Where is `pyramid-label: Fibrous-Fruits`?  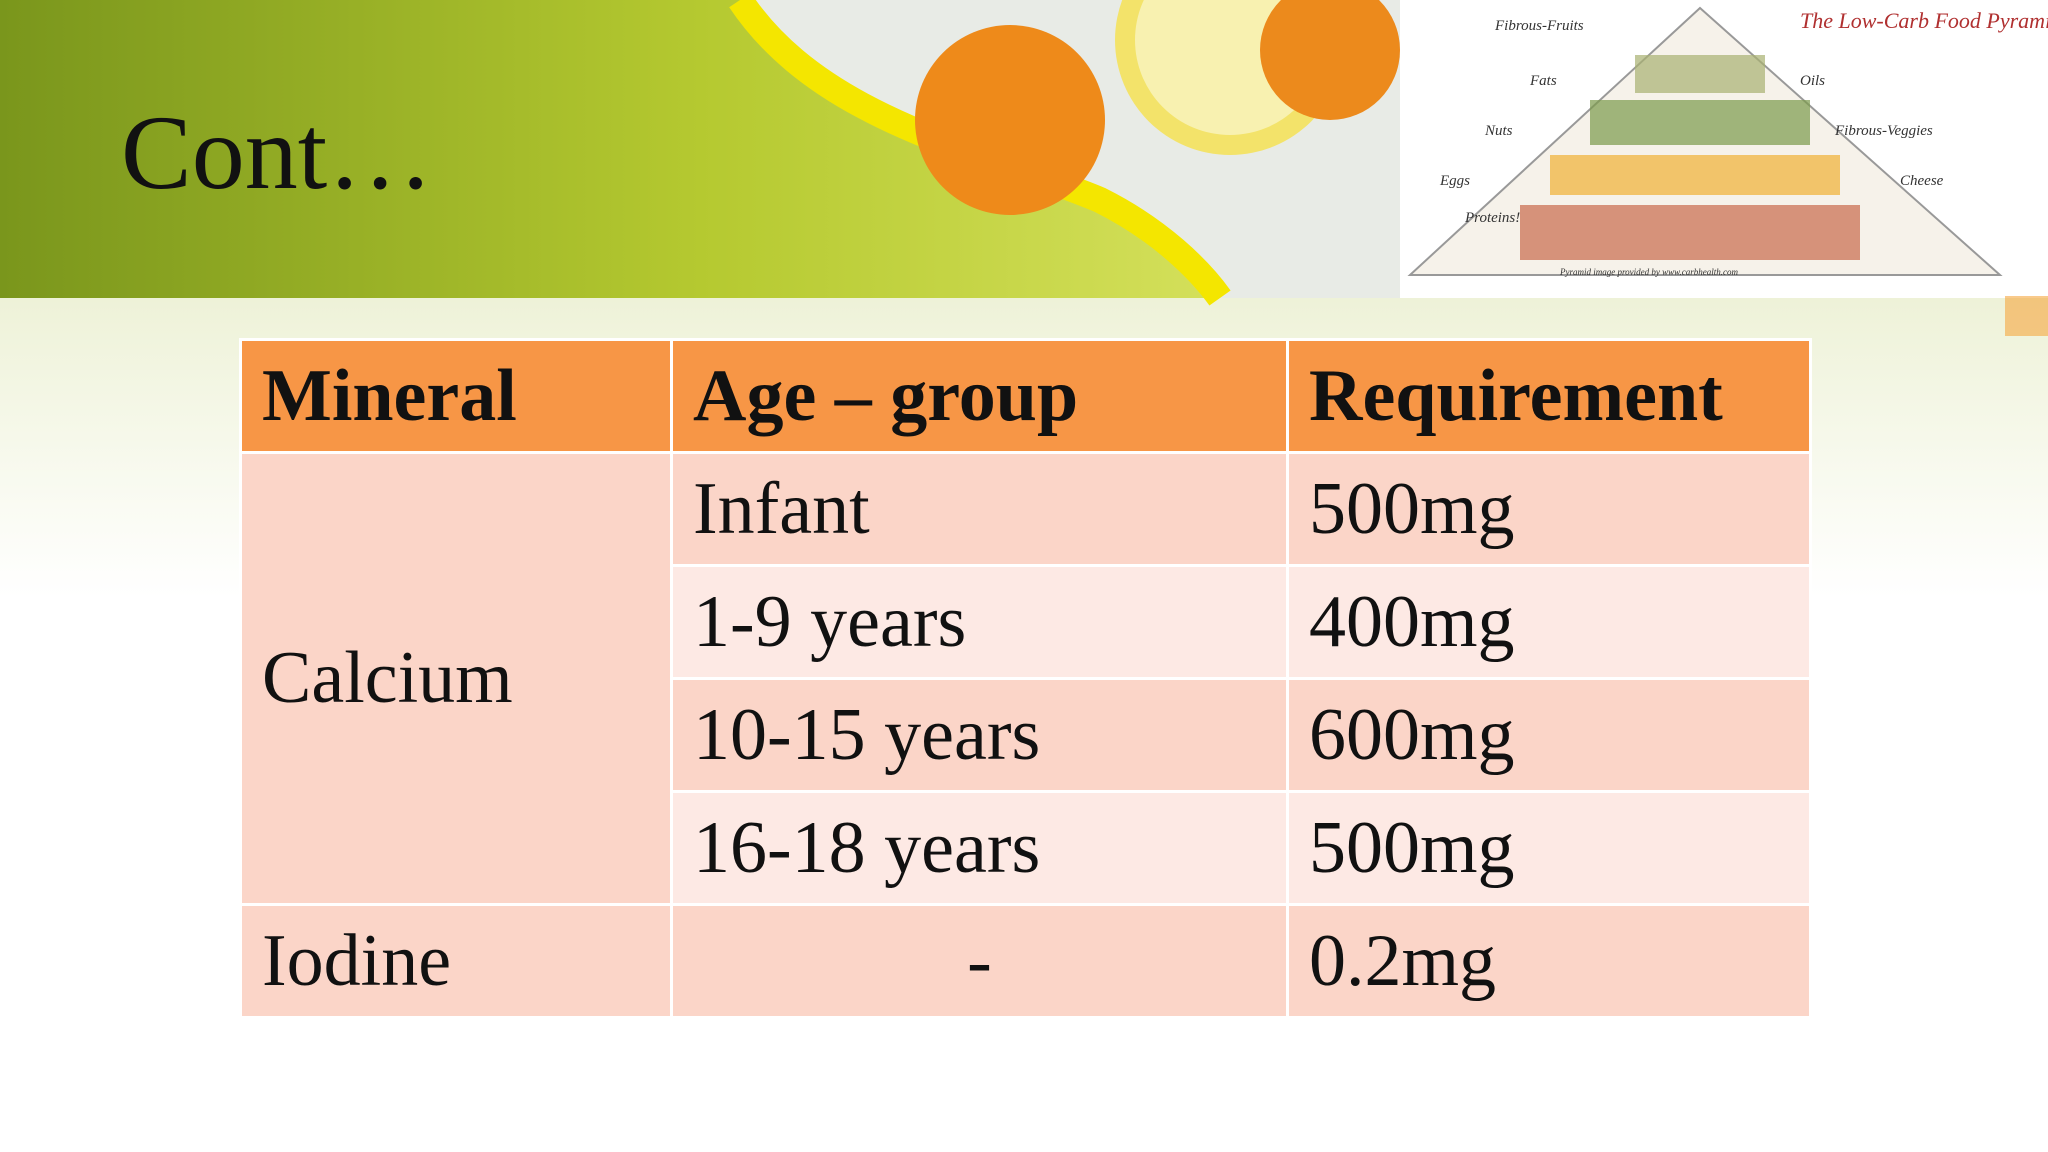 pyramid-label: Fibrous-Fruits is located at coordinates (1539, 26).